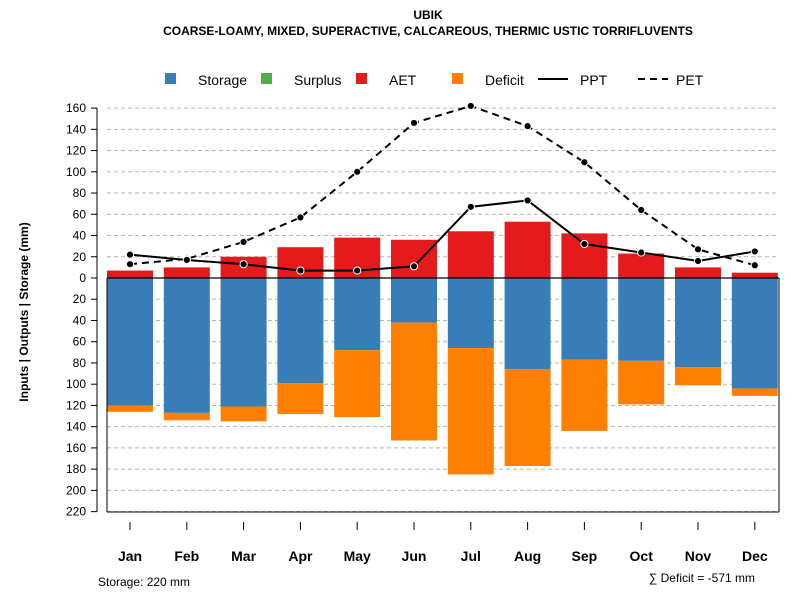 The height and width of the screenshot is (600, 800). Describe the element at coordinates (82, 278) in the screenshot. I see `y-tick-label: 0` at that location.